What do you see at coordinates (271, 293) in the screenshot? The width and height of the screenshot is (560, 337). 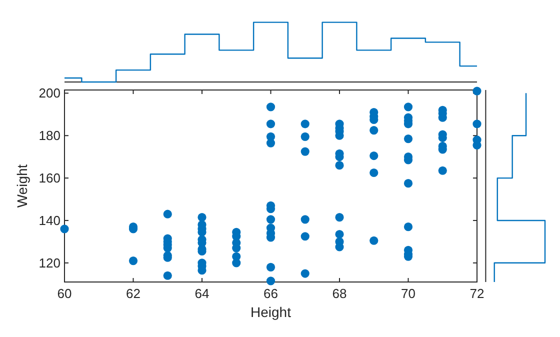 I see `x-tick-label: 66` at bounding box center [271, 293].